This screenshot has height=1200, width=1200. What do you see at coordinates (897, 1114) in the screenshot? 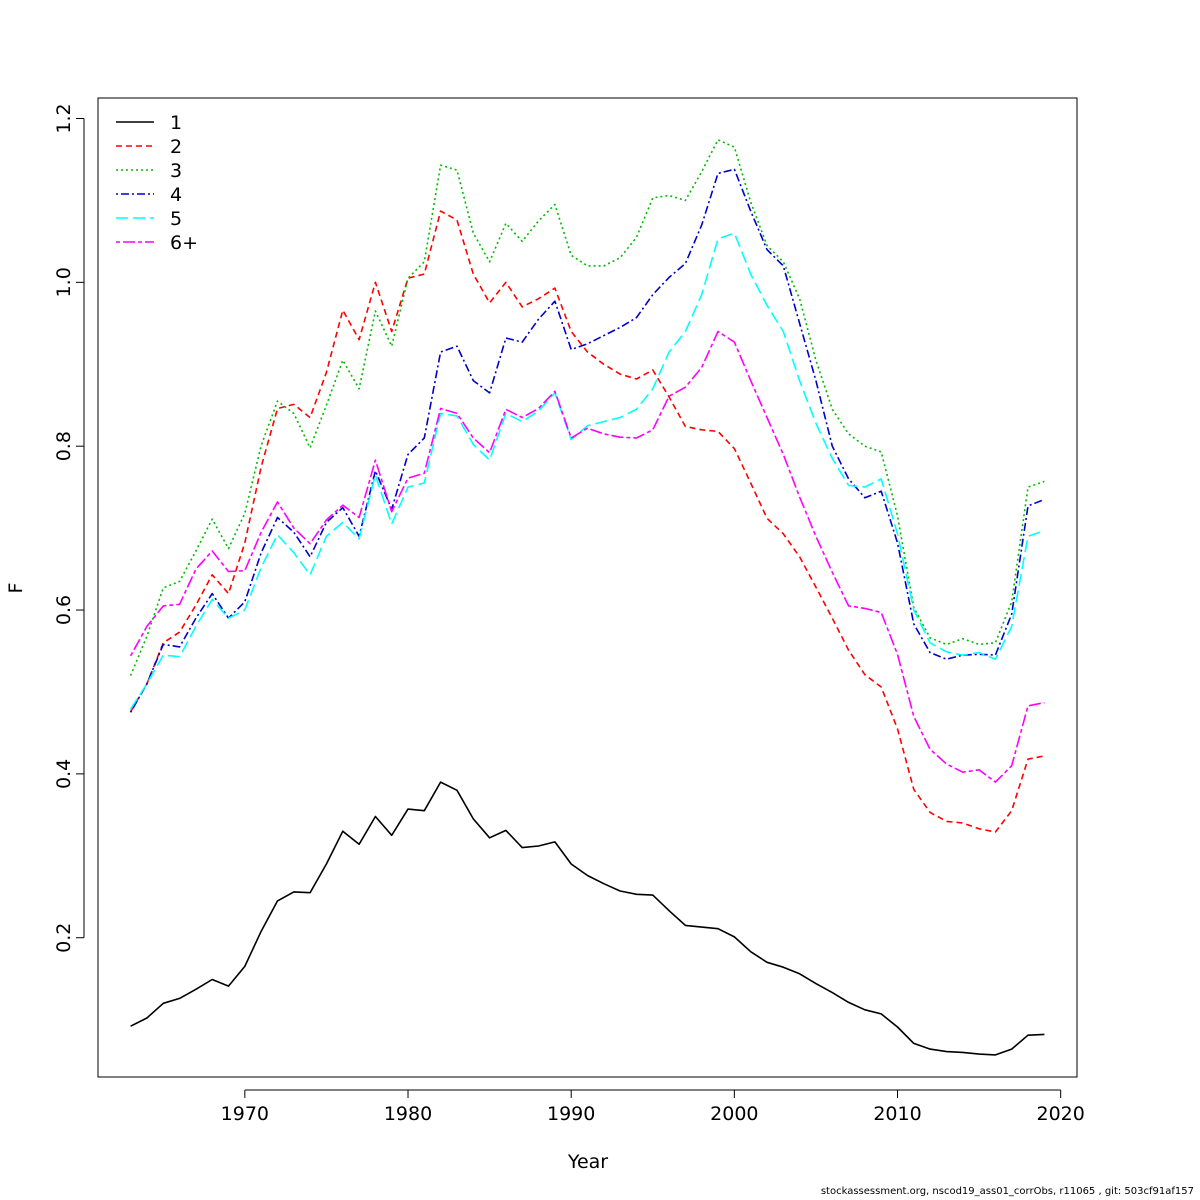
I see `x-tick-label: 2010` at bounding box center [897, 1114].